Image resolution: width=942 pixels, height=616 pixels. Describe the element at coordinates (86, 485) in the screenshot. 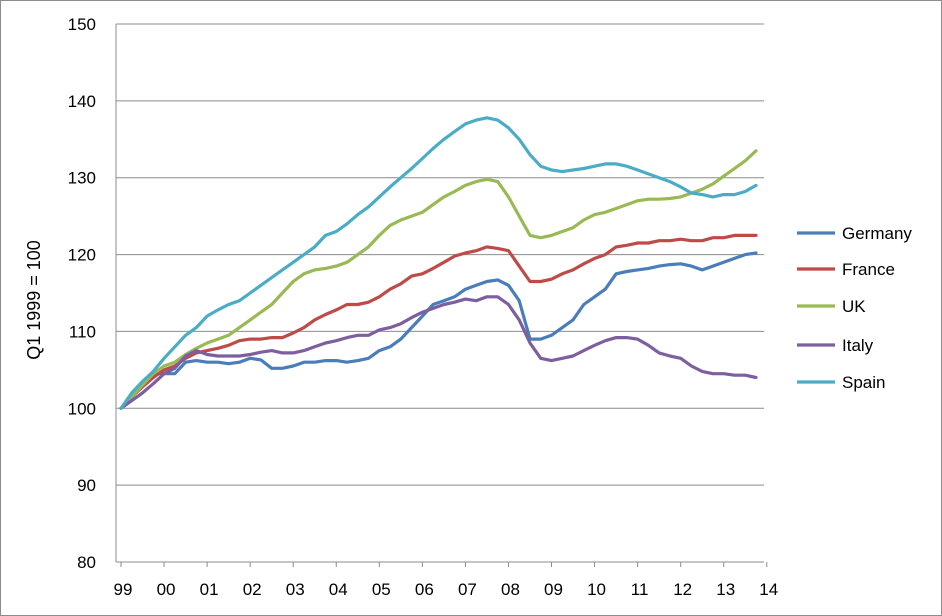

I see `y-tick-label: 90` at that location.